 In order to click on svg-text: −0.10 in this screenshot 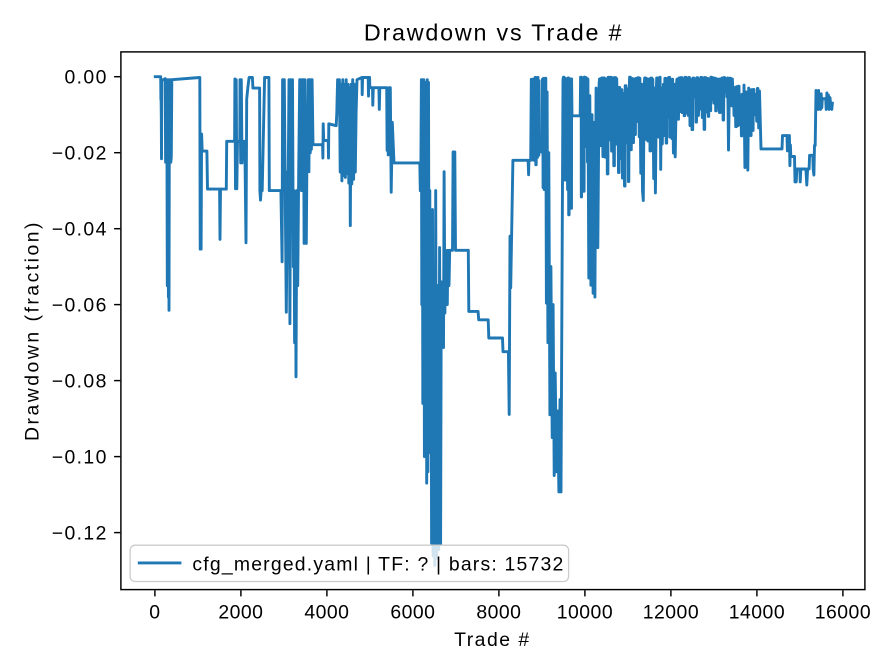, I will do `click(80, 458)`.